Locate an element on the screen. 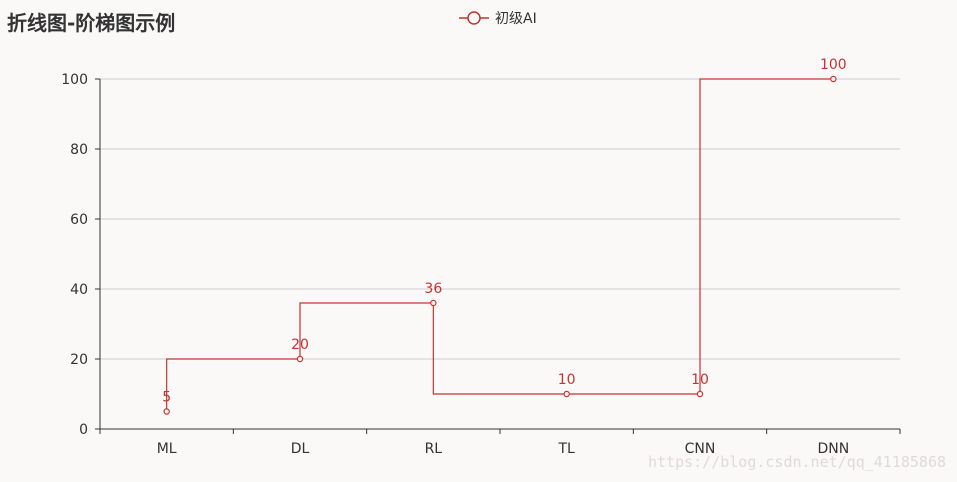 This screenshot has width=957, height=482. data-point-cnn is located at coordinates (700, 394).